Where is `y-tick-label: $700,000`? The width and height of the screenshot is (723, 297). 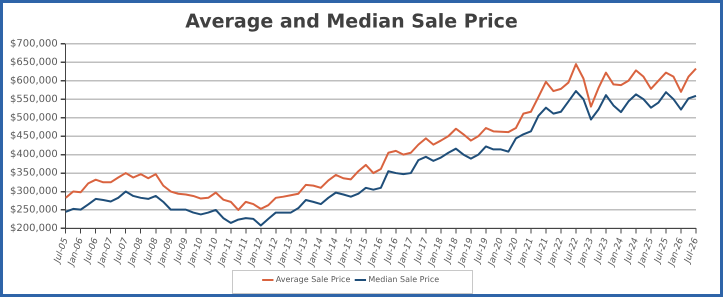
y-tick-label: $700,000 is located at coordinates (34, 44).